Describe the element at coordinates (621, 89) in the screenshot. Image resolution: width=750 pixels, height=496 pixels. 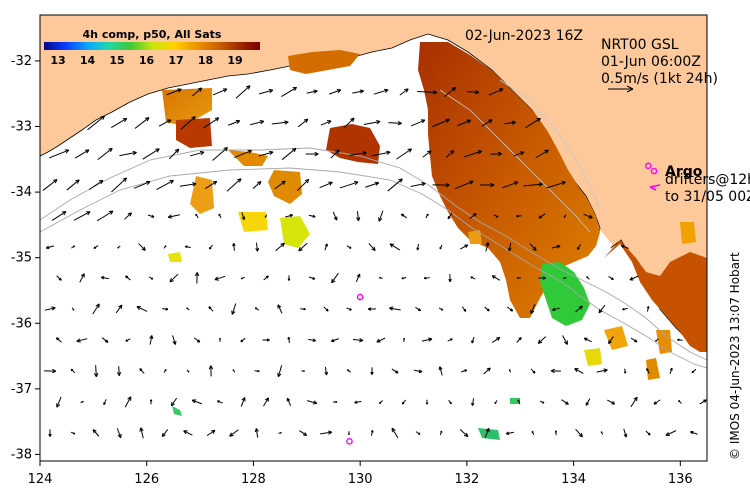
I see `scale-arrow` at that location.